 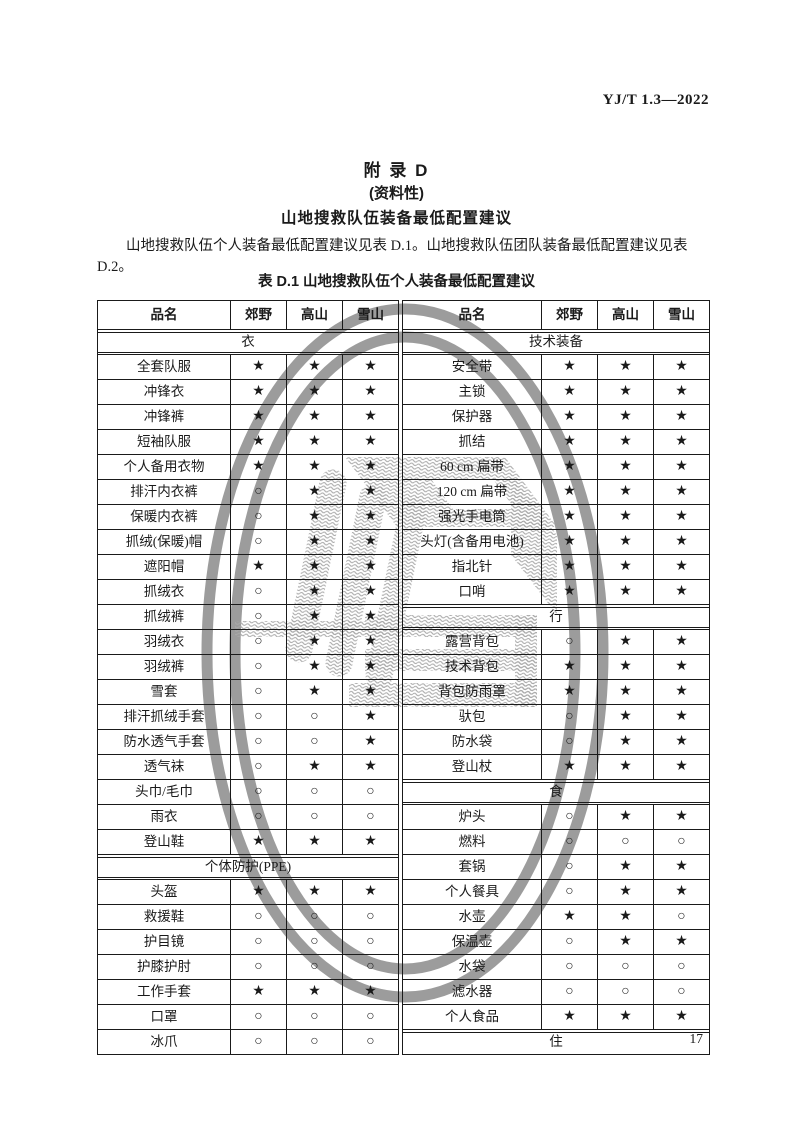 What do you see at coordinates (556, 1042) in the screenshot?
I see `section-label: 住` at bounding box center [556, 1042].